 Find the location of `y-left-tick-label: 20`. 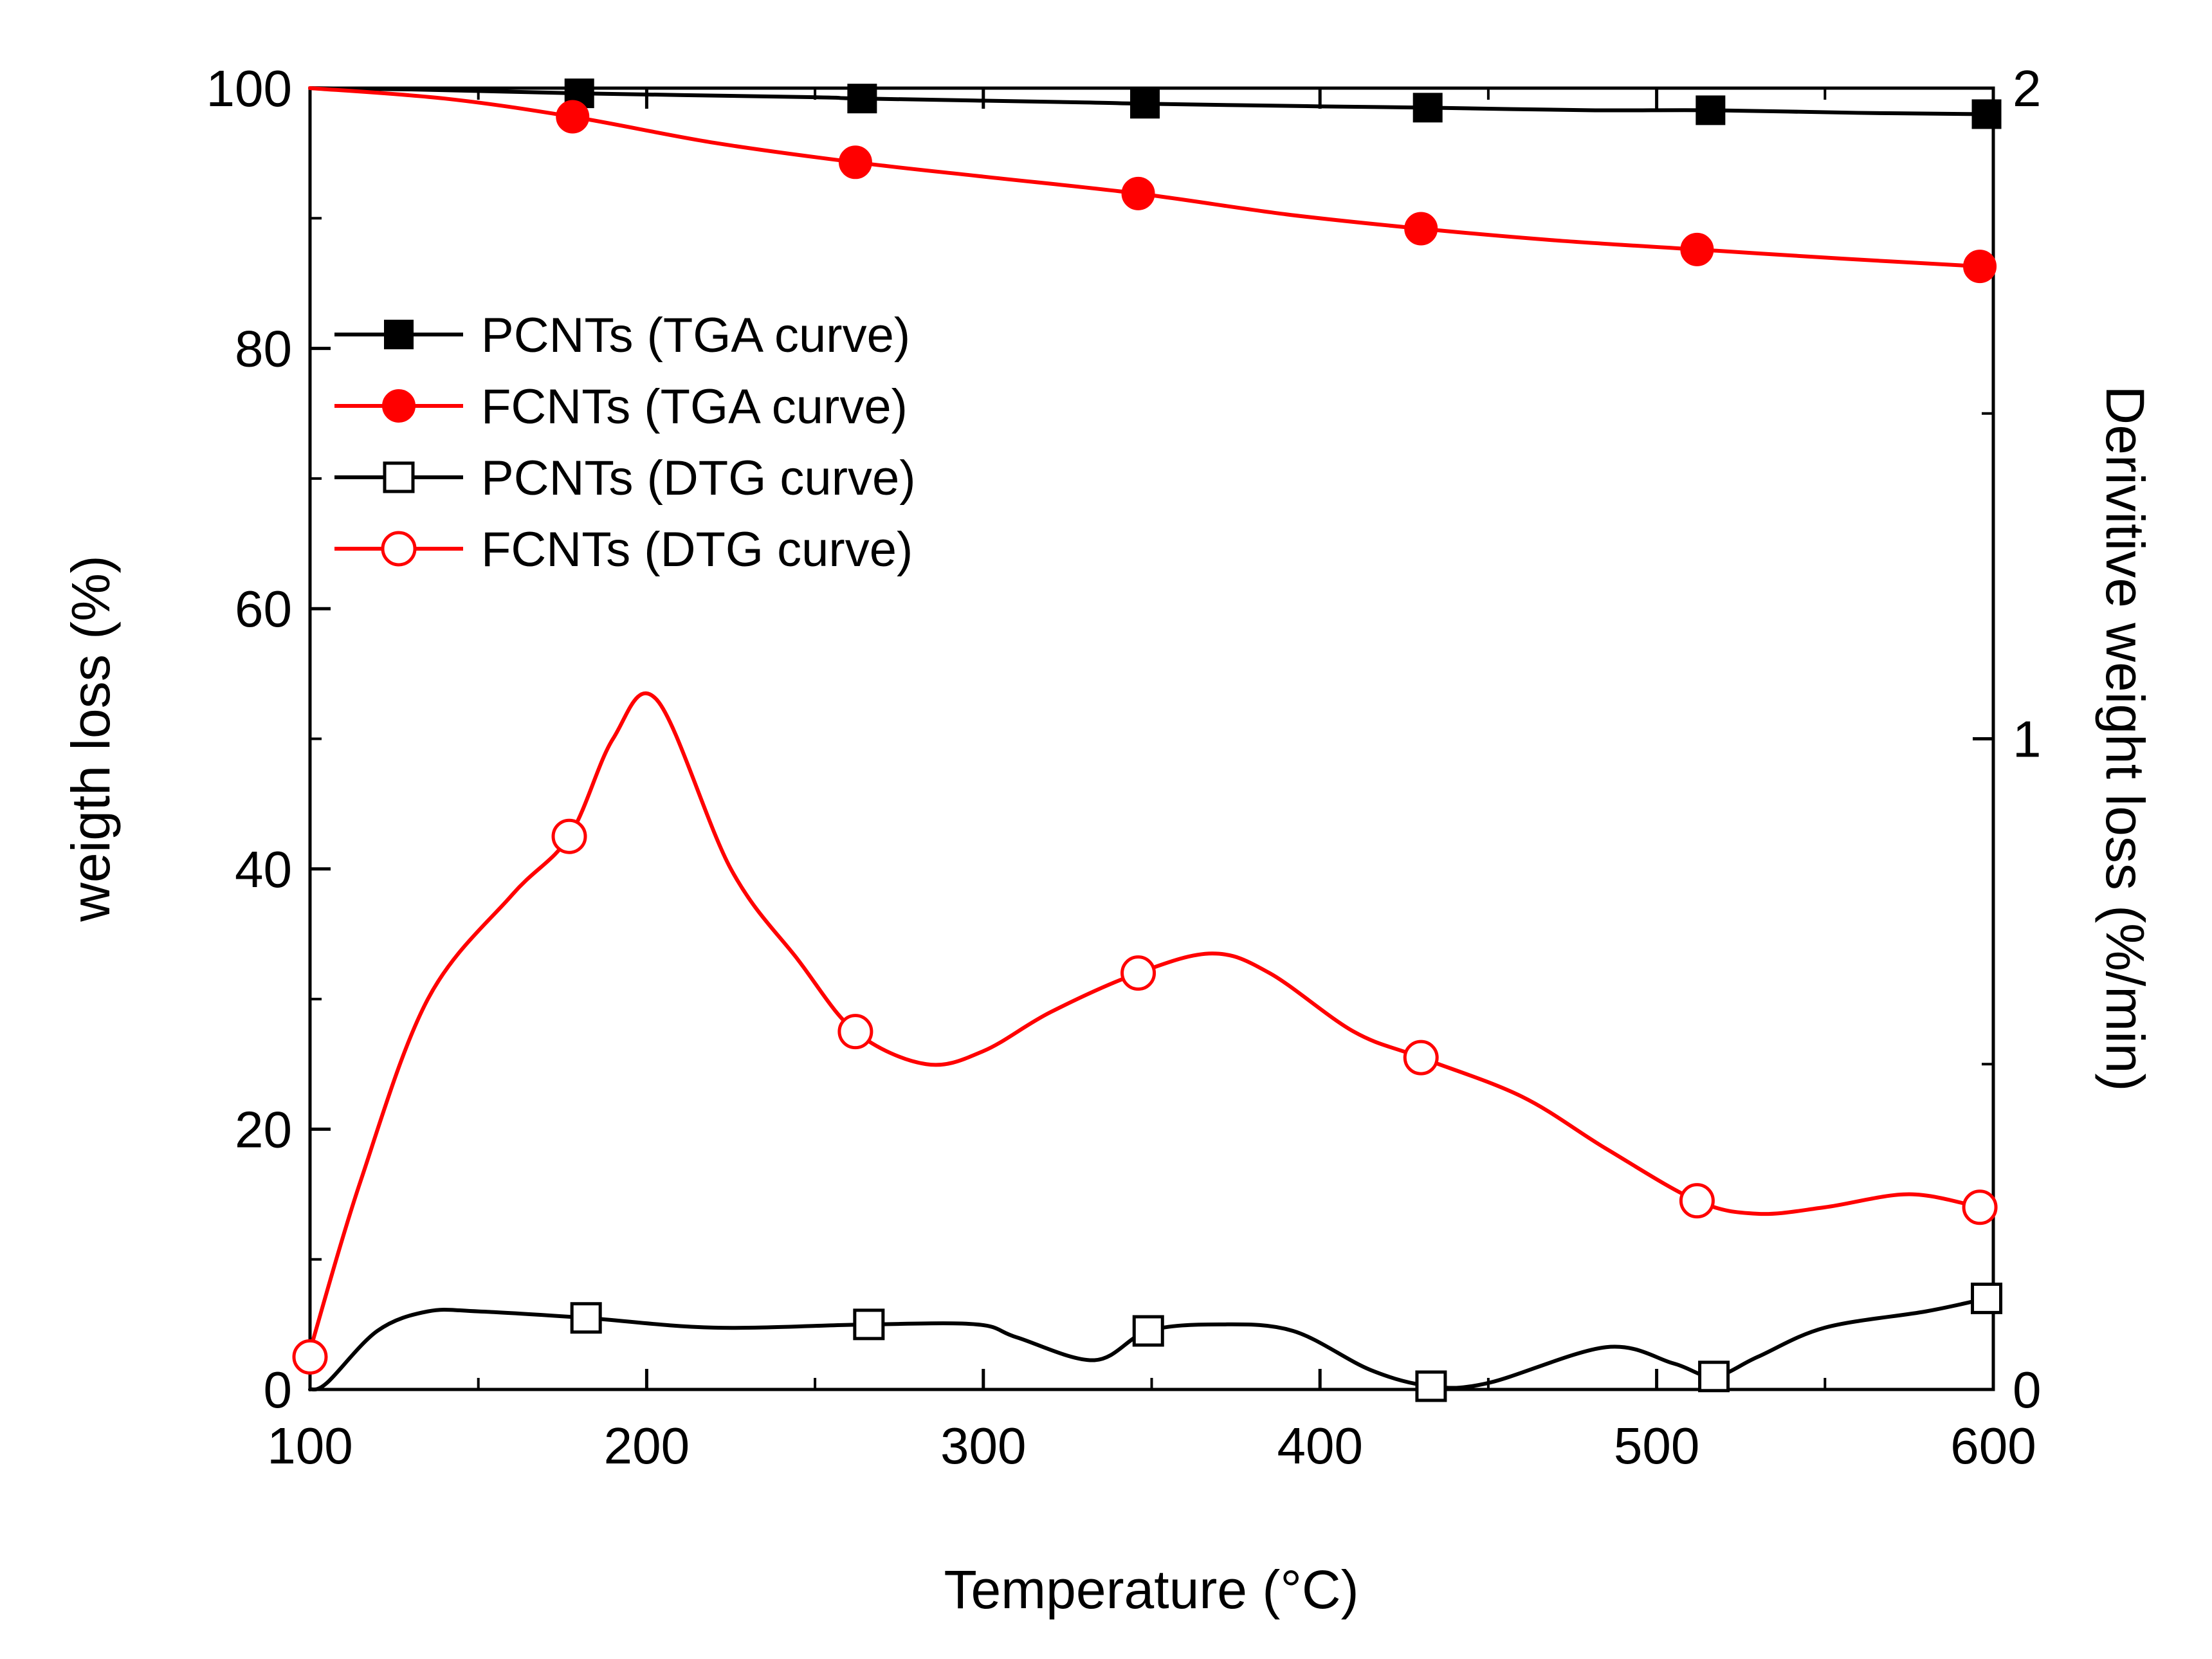

y-left-tick-label: 20 is located at coordinates (263, 1129).